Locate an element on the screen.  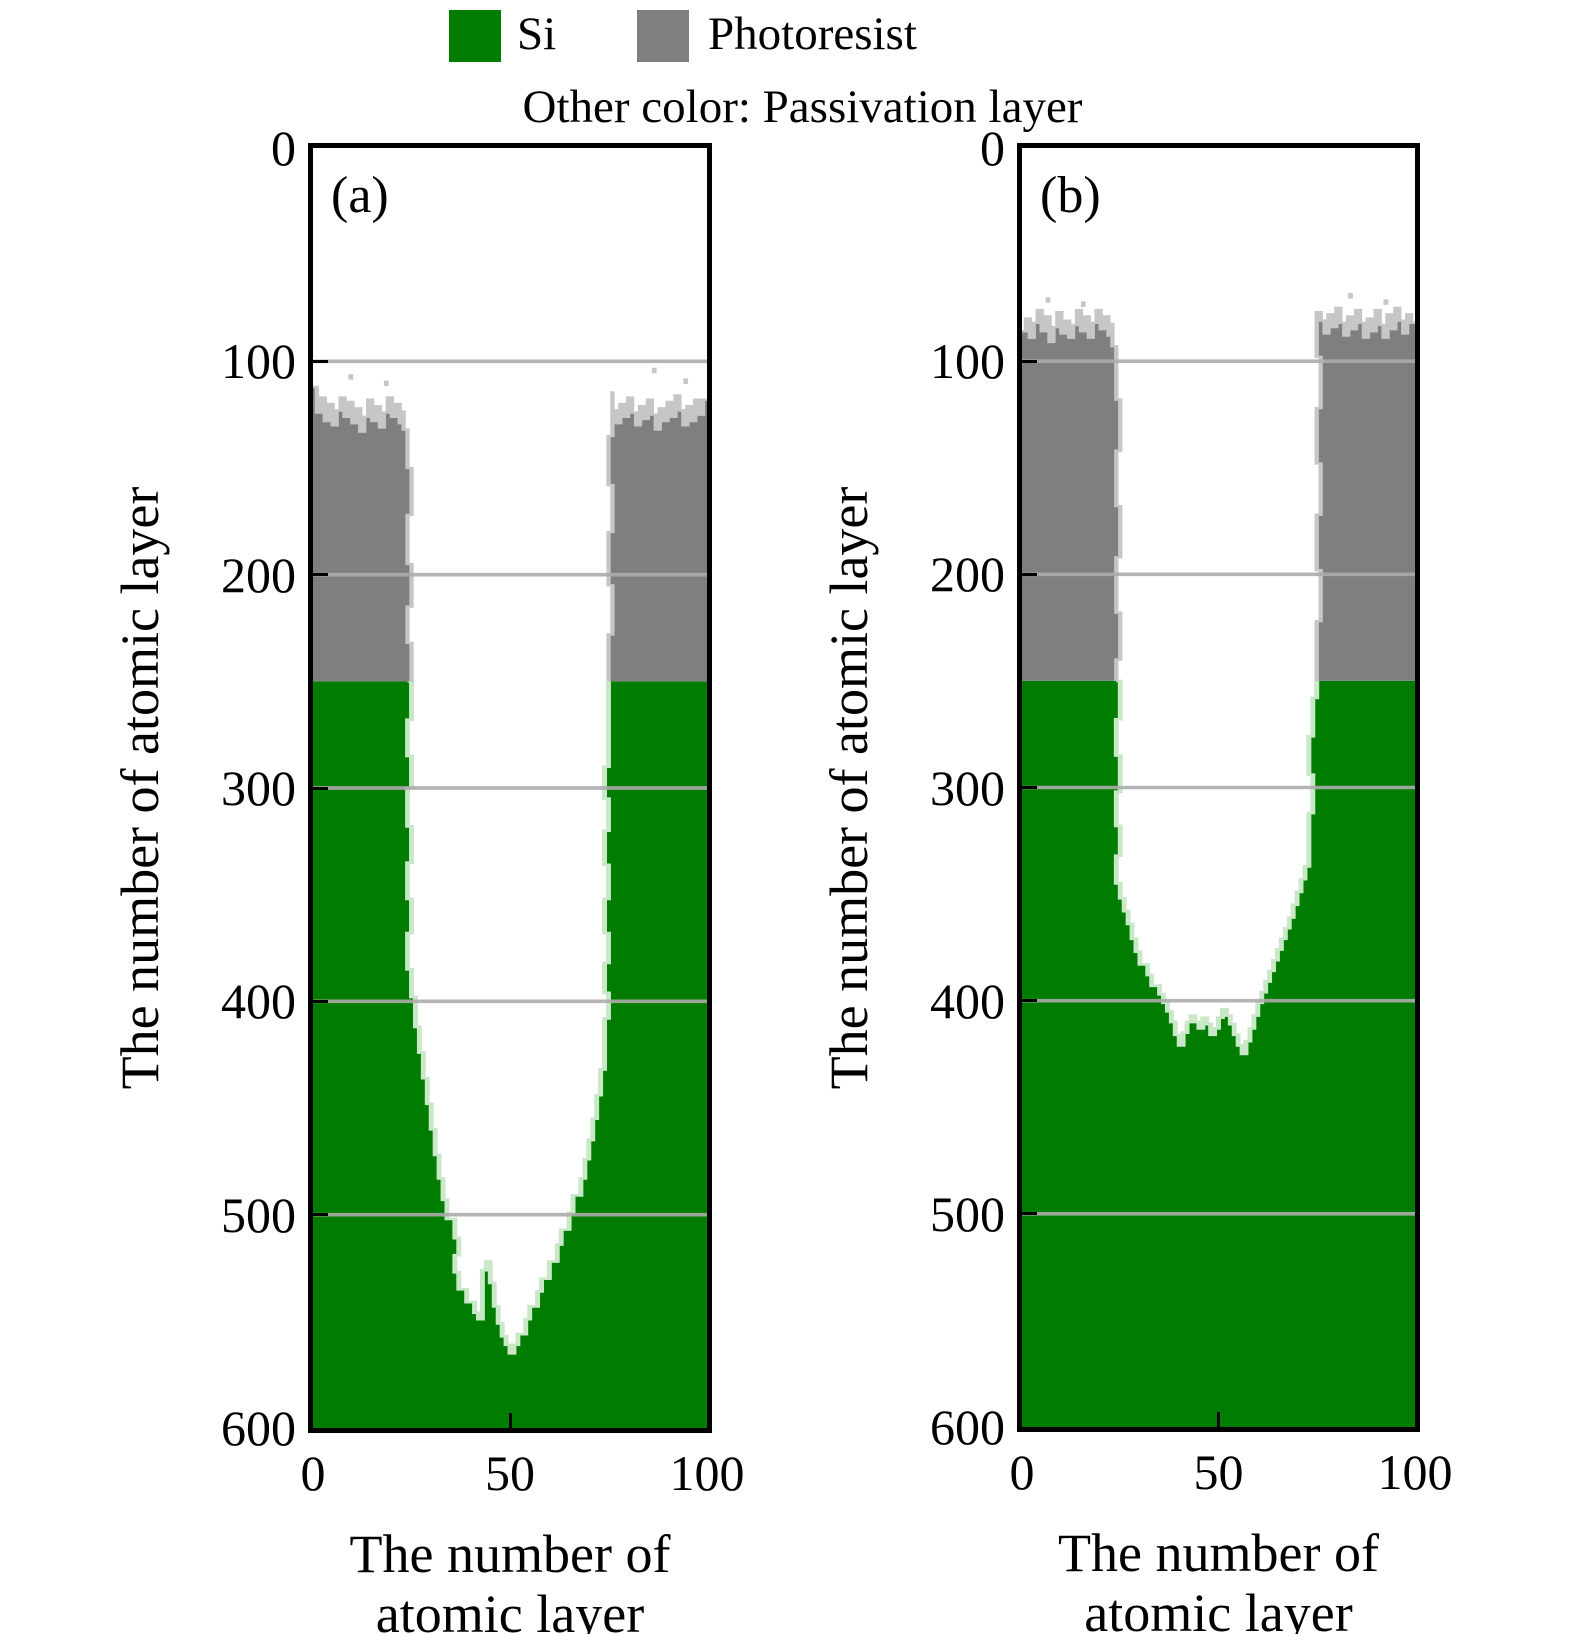
panel-b-x-axis-title-line-2: atomic layer is located at coordinates (1218, 1608).